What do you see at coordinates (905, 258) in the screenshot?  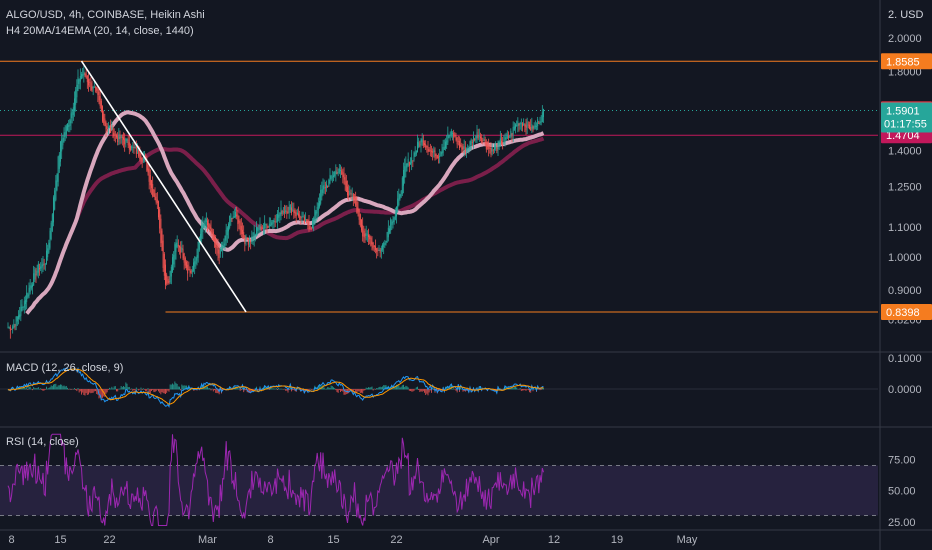 I see `price-tick-label: 1.0000` at bounding box center [905, 258].